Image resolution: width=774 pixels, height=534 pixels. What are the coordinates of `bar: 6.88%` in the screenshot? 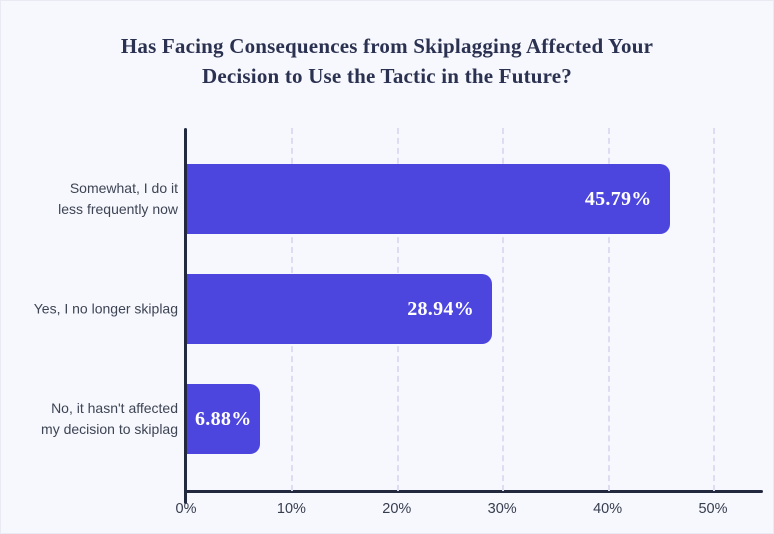 It's located at (223, 419).